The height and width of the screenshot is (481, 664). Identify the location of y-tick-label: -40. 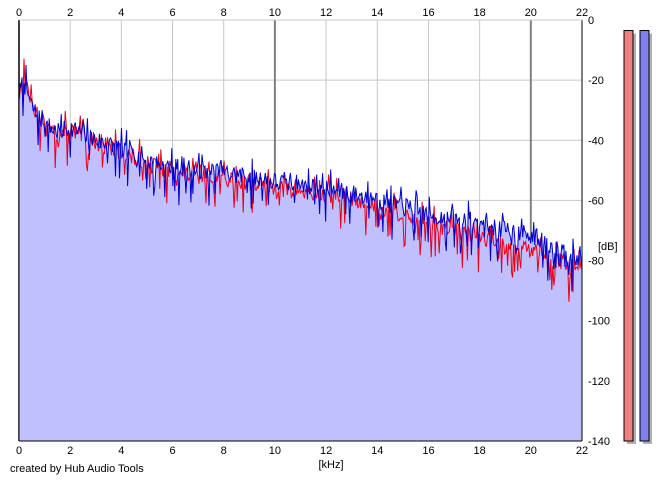
(596, 141).